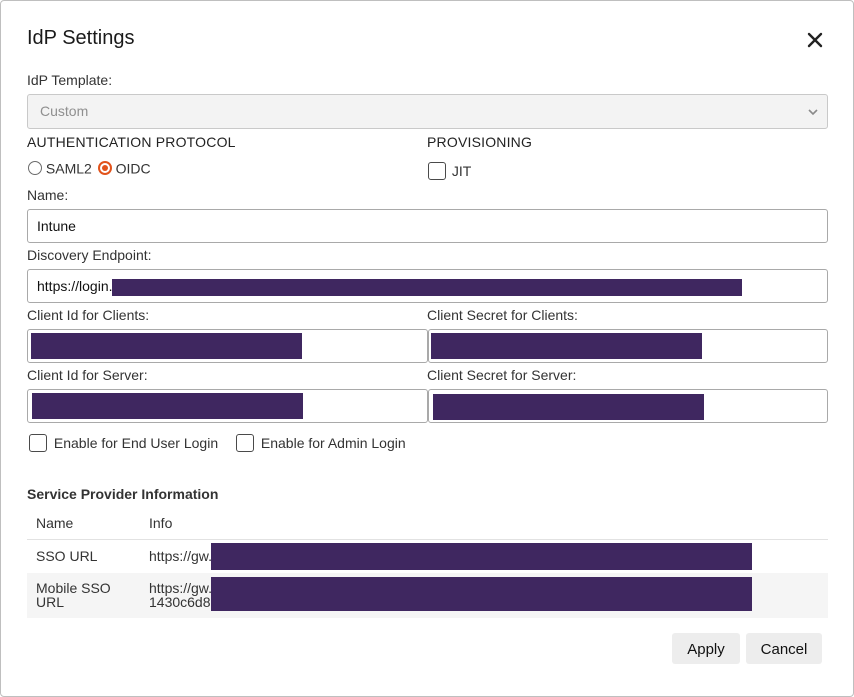 The height and width of the screenshot is (697, 854). I want to click on discovery-endpoint-label: Discovery Endpoint:, so click(89, 255).